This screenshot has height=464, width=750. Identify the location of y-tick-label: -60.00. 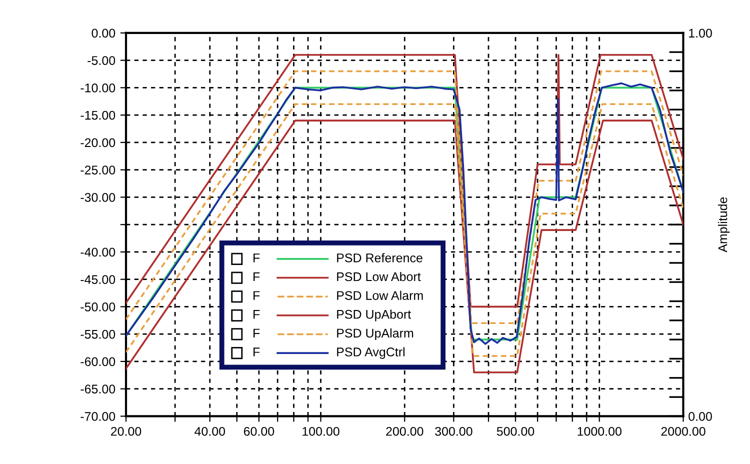
(98, 361).